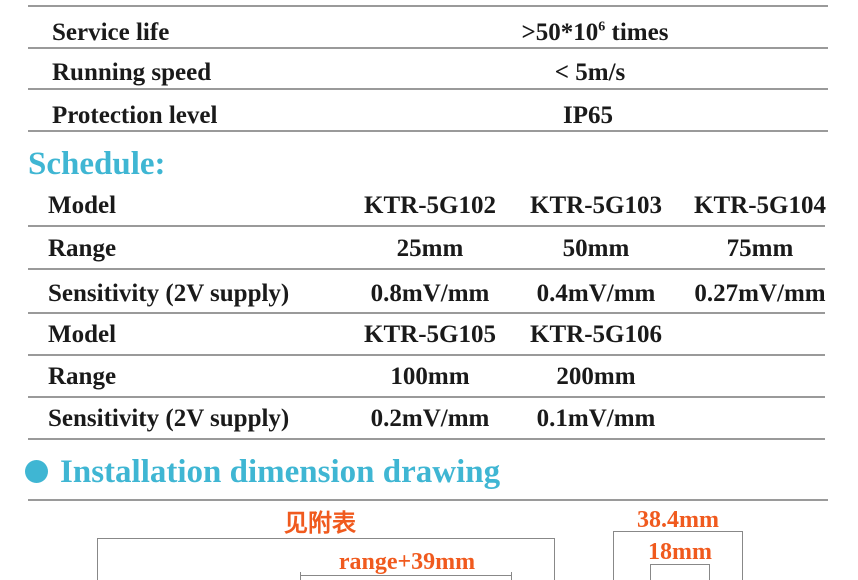  What do you see at coordinates (595, 32) in the screenshot?
I see `spec-value: >50*106 times` at bounding box center [595, 32].